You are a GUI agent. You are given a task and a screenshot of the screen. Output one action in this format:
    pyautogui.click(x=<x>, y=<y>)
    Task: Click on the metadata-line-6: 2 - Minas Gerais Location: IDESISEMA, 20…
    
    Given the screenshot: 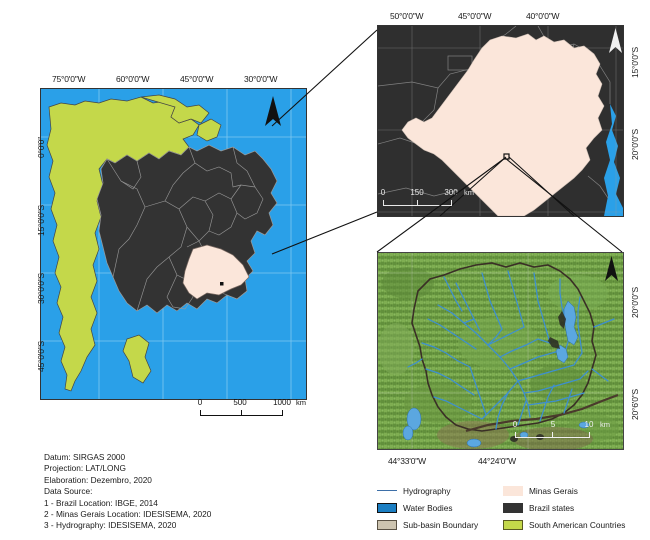 What is the action you would take?
    pyautogui.click(x=128, y=514)
    